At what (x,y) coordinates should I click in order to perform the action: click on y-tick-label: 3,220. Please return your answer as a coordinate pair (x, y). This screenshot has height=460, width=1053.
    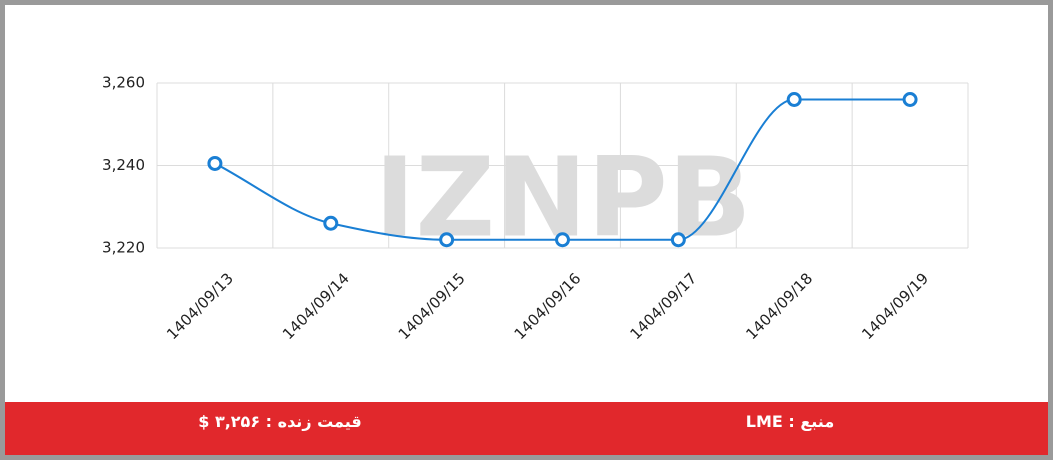
    Looking at the image, I should click on (123, 248).